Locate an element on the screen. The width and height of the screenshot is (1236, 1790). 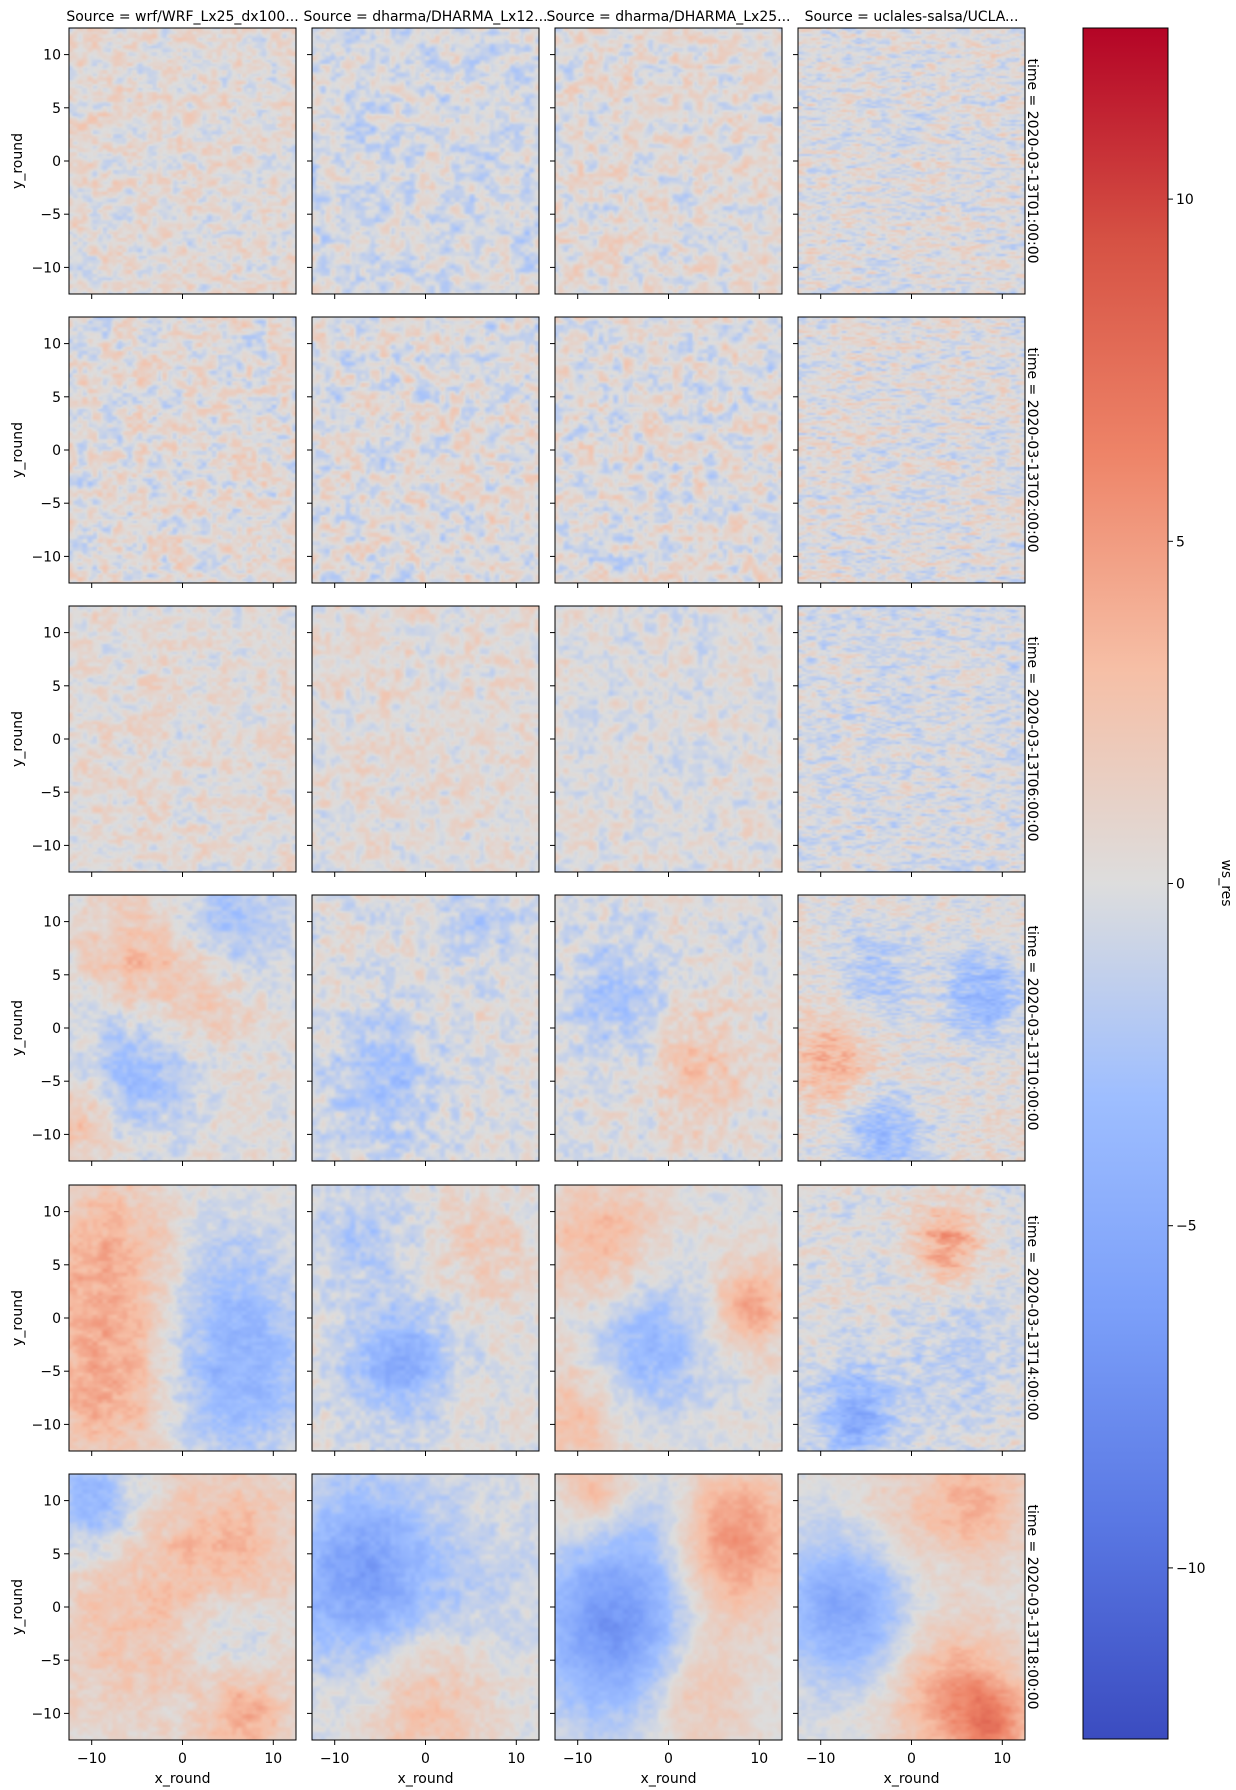
heatmap-panel-r3-c4 is located at coordinates (909, 741).